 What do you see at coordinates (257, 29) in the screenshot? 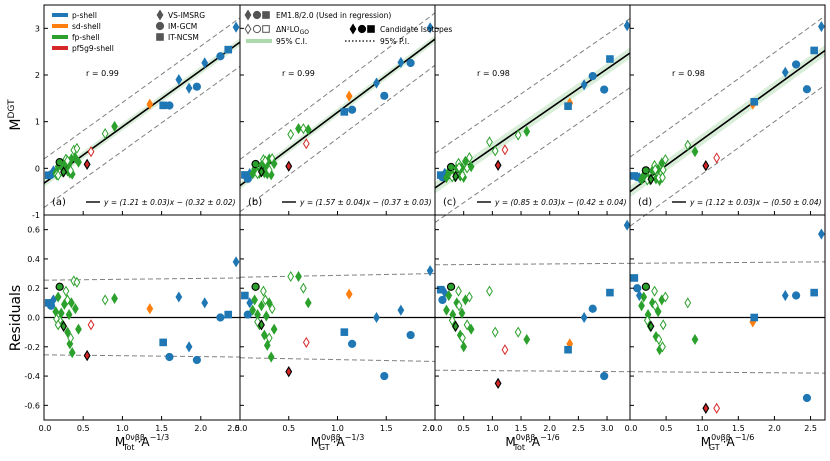
I see `legend-open-circle` at bounding box center [257, 29].